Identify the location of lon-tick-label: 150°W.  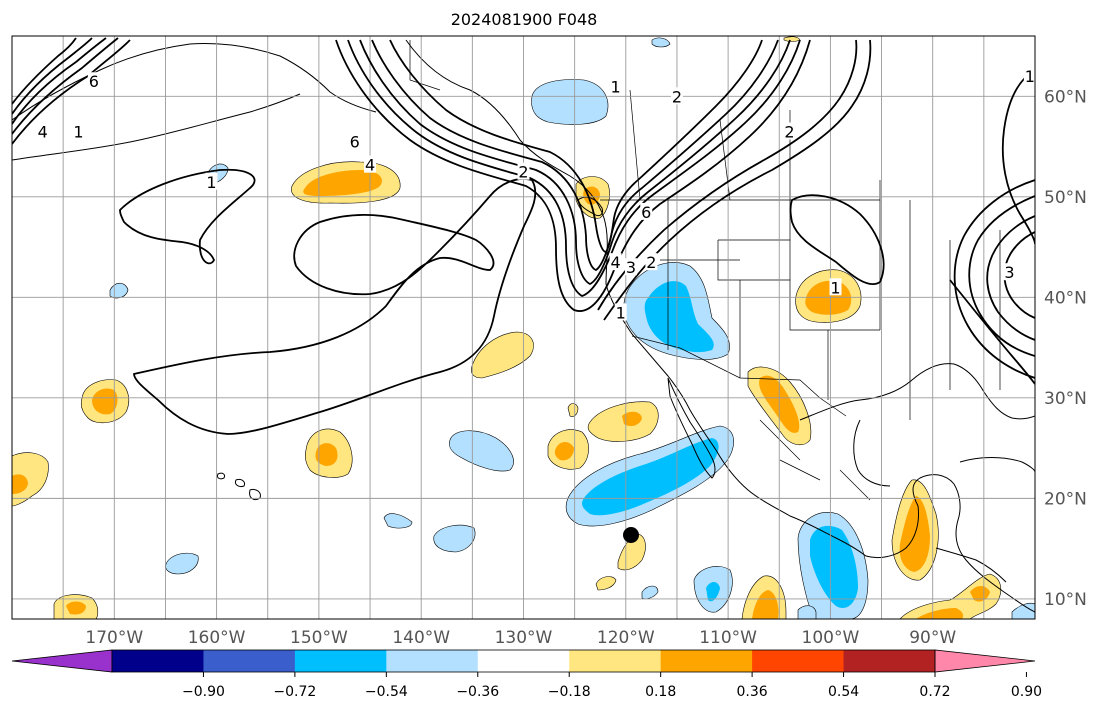
(319, 638).